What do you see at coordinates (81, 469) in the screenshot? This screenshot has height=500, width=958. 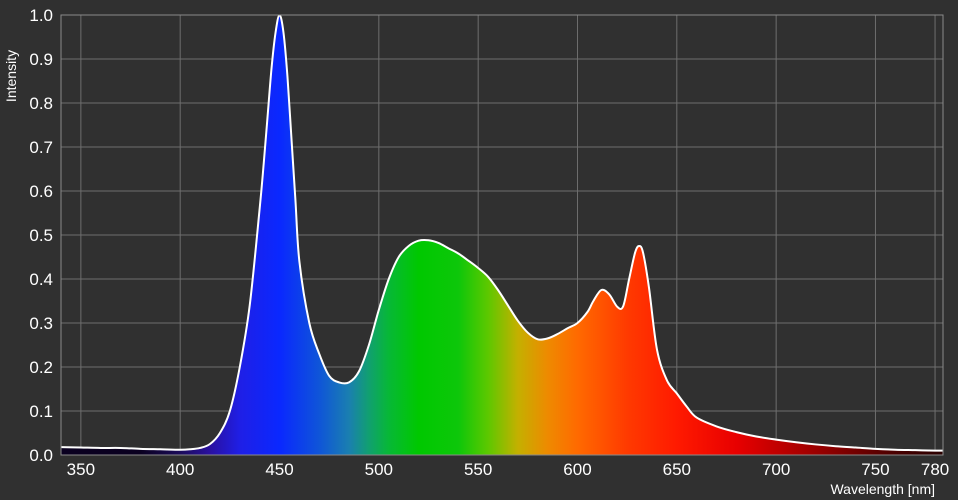 I see `x-tick-label: 350` at bounding box center [81, 469].